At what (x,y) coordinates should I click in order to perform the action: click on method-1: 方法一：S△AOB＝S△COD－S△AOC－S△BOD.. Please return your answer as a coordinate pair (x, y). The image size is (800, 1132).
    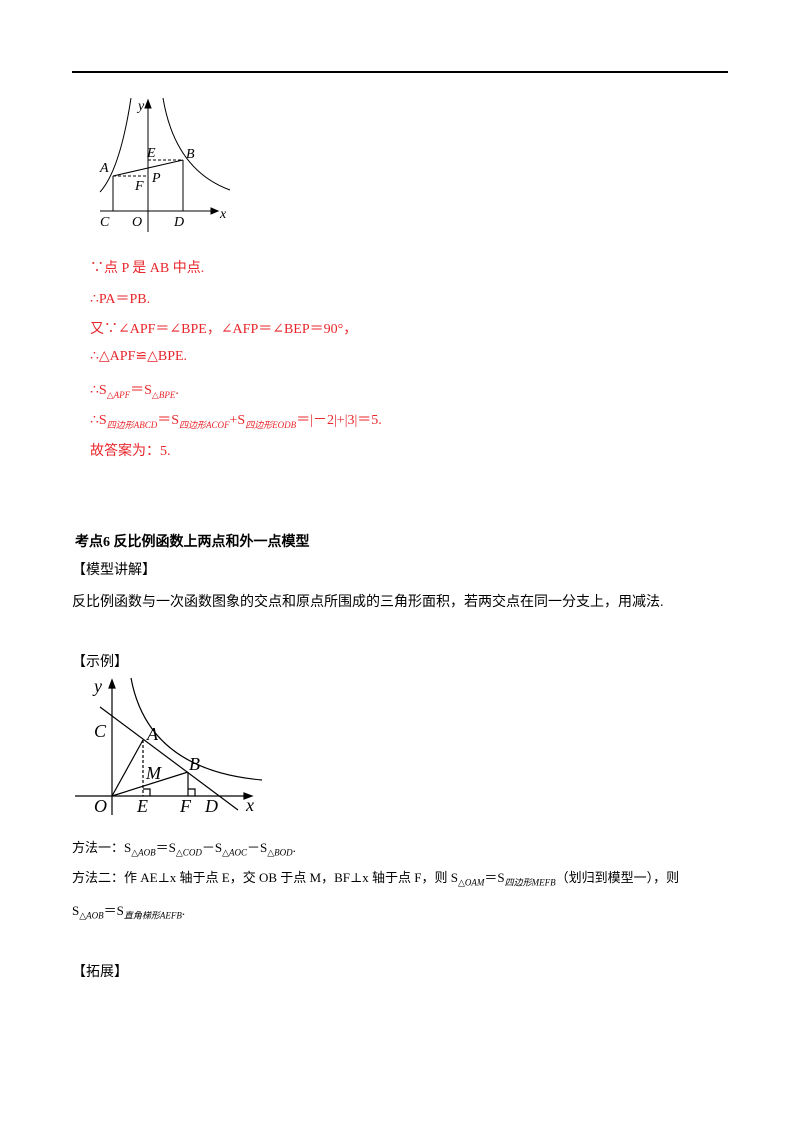
    Looking at the image, I should click on (184, 848).